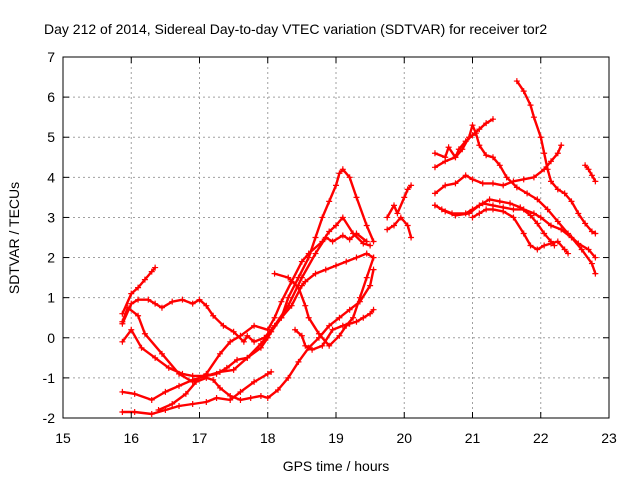 Image resolution: width=640 pixels, height=485 pixels. What do you see at coordinates (14, 238) in the screenshot?
I see `y-axis-label: SDTVAR / TECUs` at bounding box center [14, 238].